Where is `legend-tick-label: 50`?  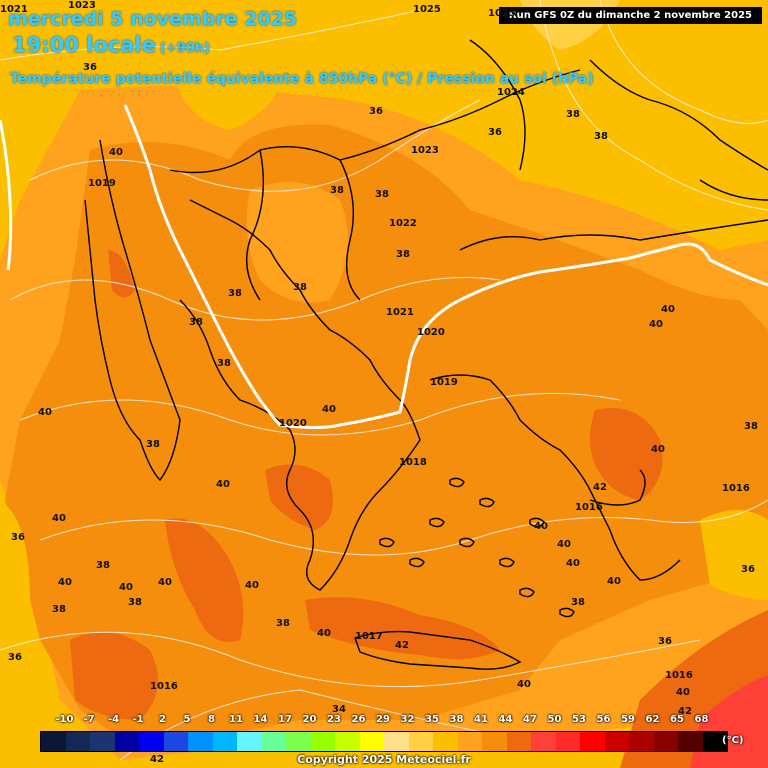 legend-tick-label: 50 is located at coordinates (554, 719).